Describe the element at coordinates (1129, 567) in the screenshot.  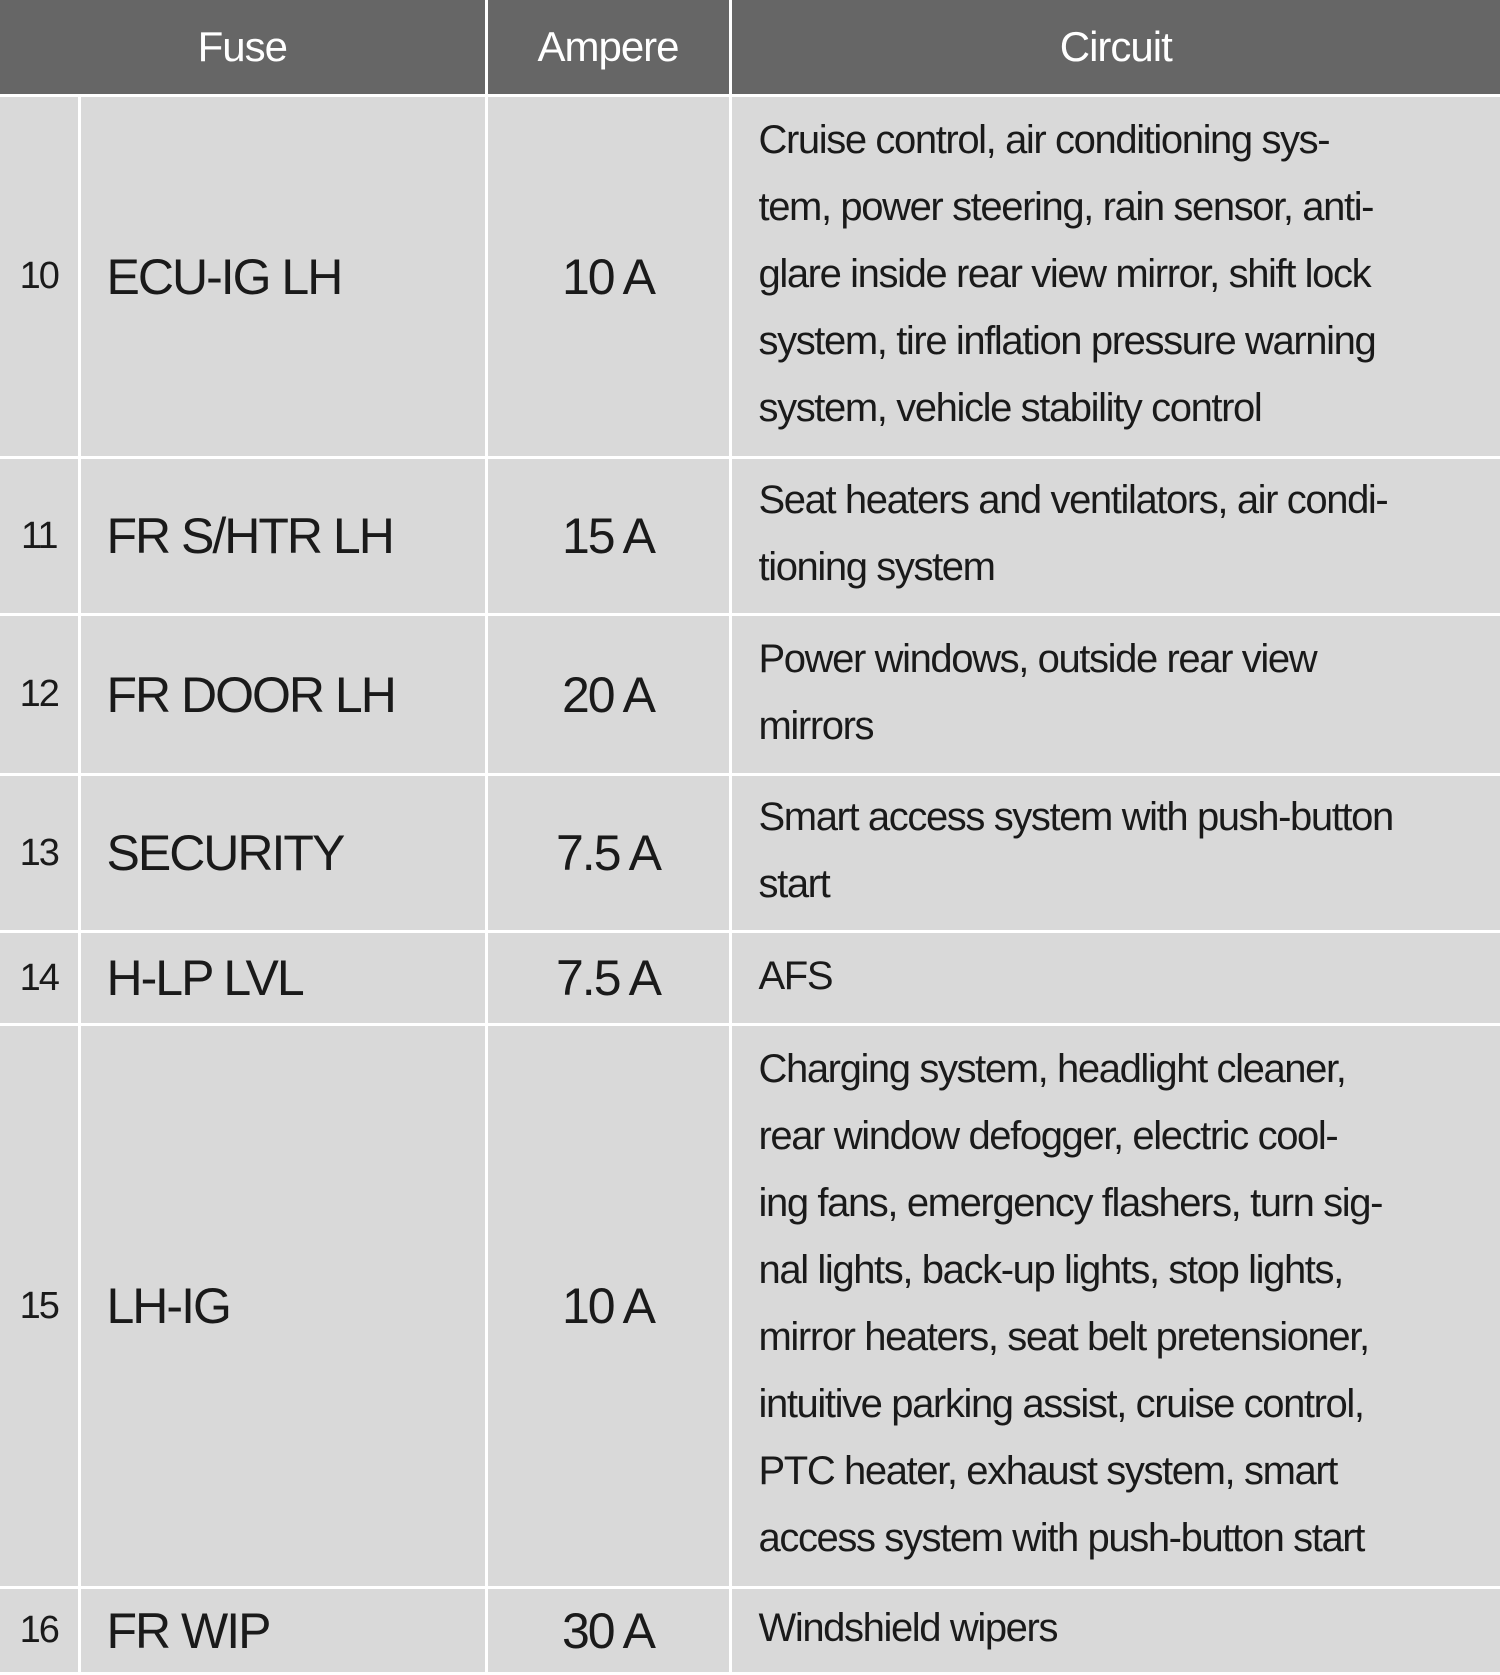
I see `circuit-line: tioning system` at that location.